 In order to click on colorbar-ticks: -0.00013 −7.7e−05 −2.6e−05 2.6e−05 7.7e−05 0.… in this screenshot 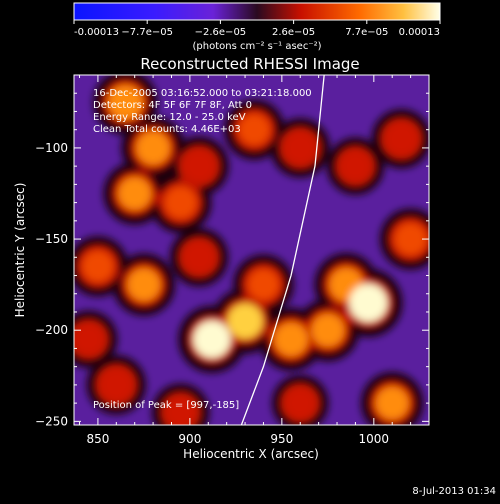, I will do `click(257, 29)`.